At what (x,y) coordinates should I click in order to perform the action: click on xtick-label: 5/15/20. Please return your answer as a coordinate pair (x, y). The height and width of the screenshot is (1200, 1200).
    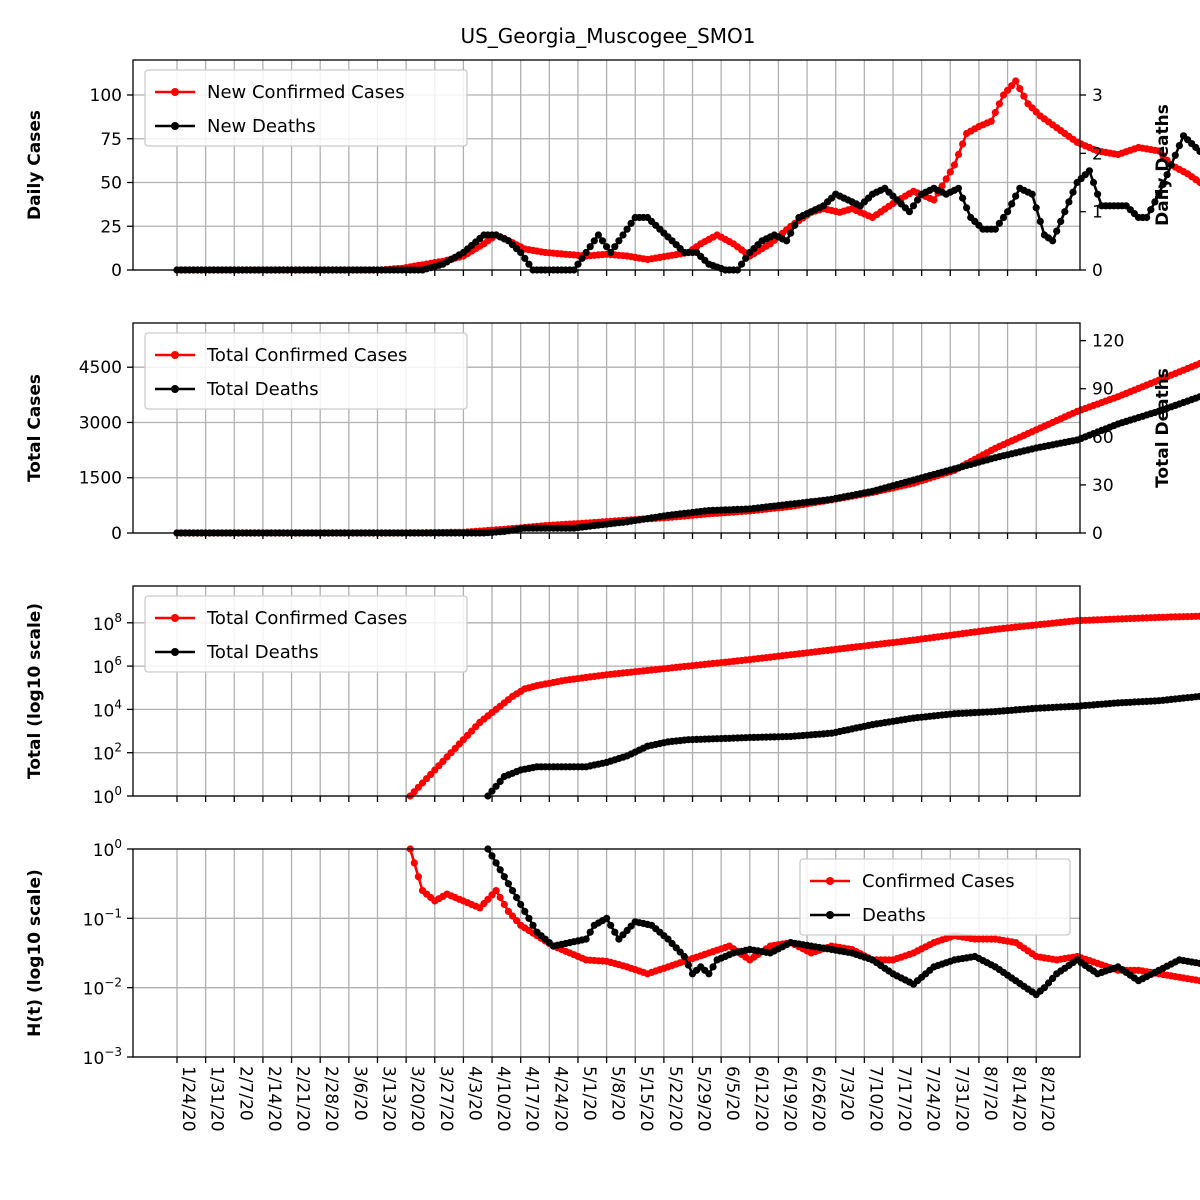
    Looking at the image, I should click on (646, 1099).